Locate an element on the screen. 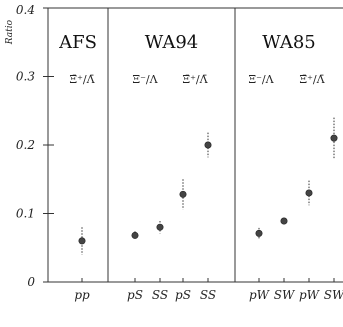 The image size is (343, 327). y-tick-label: 0.2 is located at coordinates (25, 145).